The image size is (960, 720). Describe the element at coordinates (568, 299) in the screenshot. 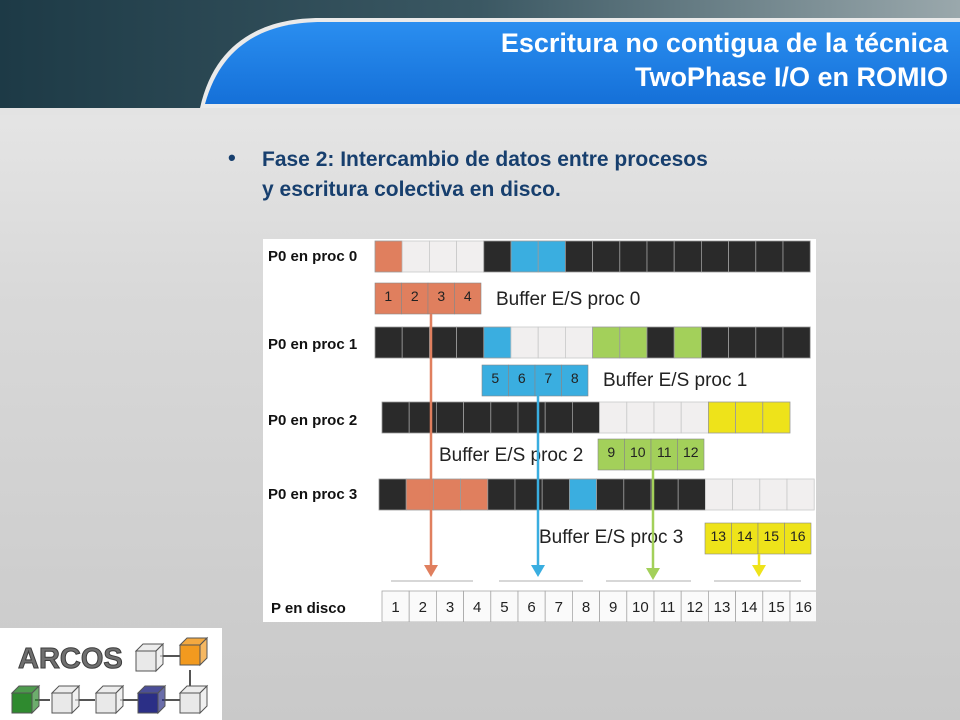

I see `buffer-label: Buffer E/S proc 0` at that location.